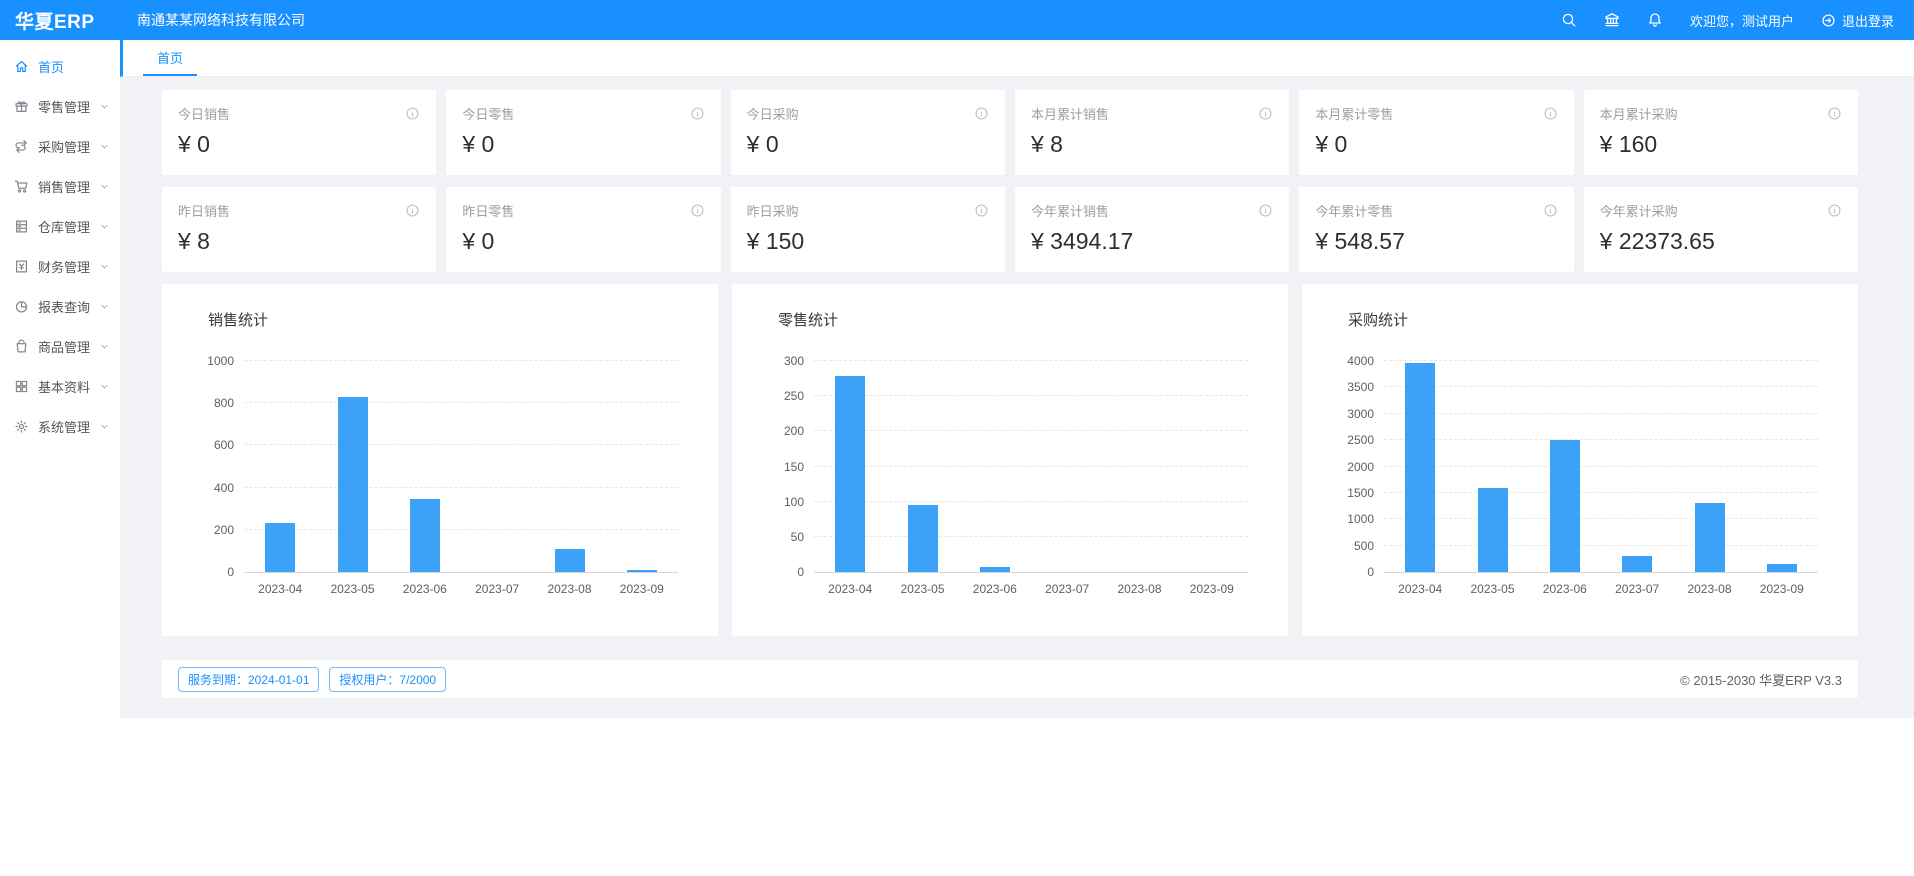 The height and width of the screenshot is (876, 1914). What do you see at coordinates (223, 445) in the screenshot?
I see `y-tick-label: 600` at bounding box center [223, 445].